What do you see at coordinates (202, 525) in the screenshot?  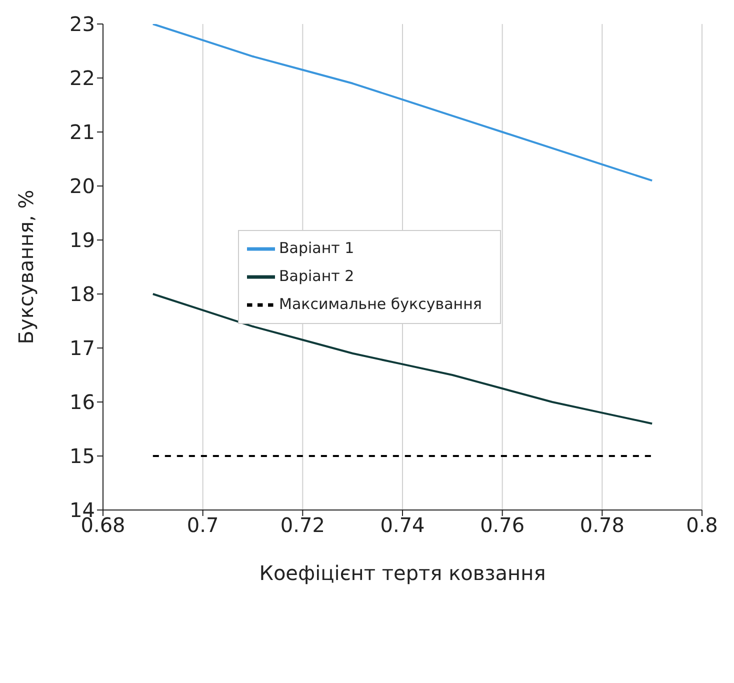 I see `x-tick-label: 0.7` at bounding box center [202, 525].